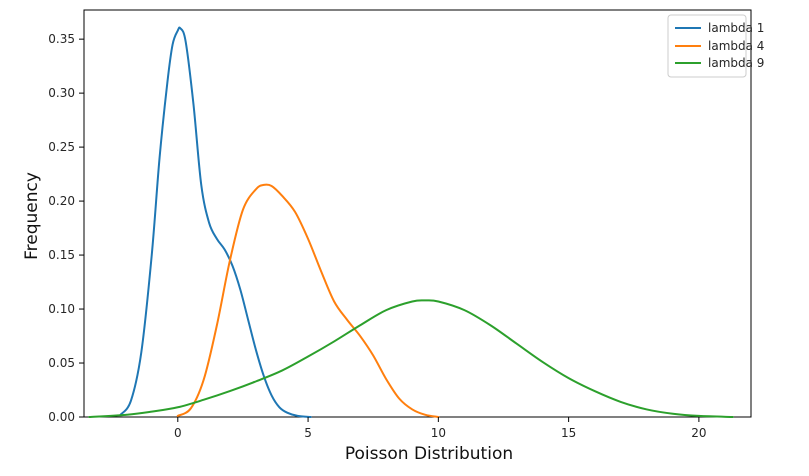 This screenshot has height=476, width=809. I want to click on y-axis-title: Frequency, so click(32, 216).